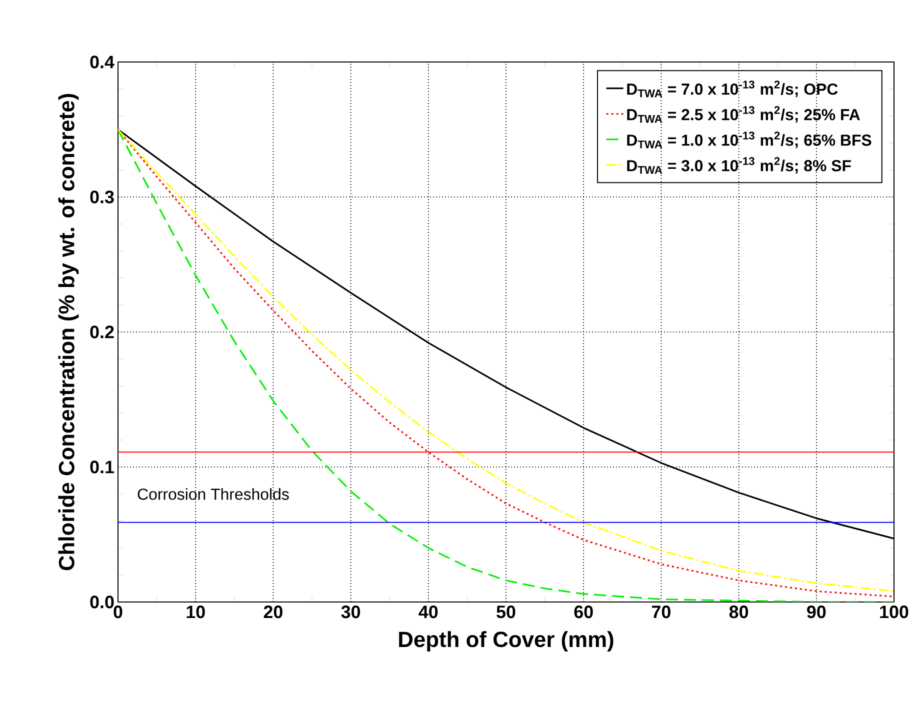 This screenshot has width=911, height=707. Describe the element at coordinates (739, 165) in the screenshot. I see `legend-label: D$_{TWA}$ = 3.0 x 10$^{-13}$ m$^{2}$/s; 8% SF` at that location.